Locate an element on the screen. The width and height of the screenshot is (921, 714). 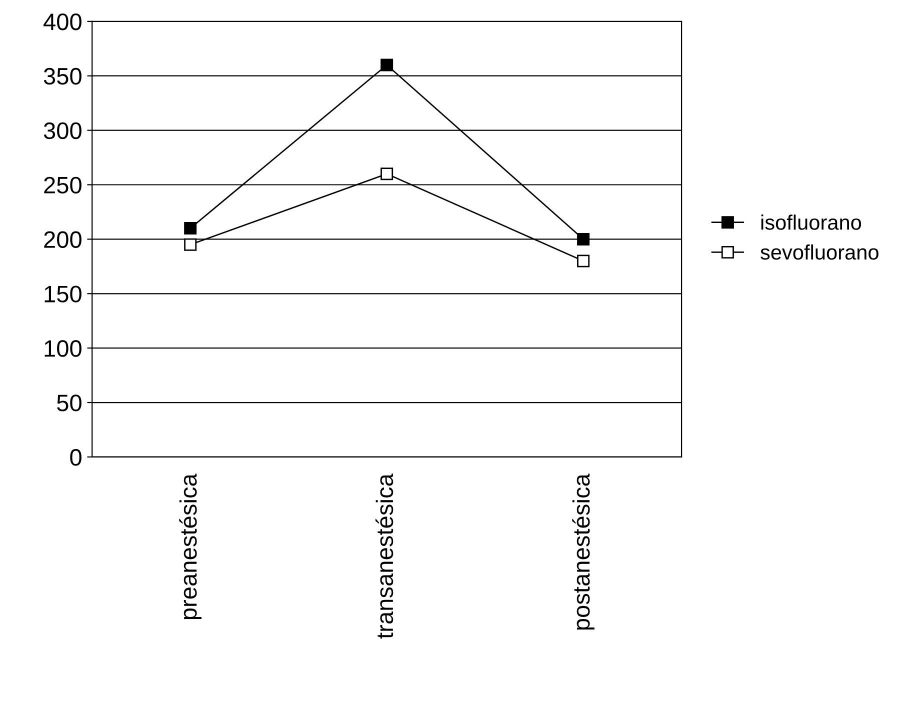
y-tick-label: 350 is located at coordinates (63, 76).